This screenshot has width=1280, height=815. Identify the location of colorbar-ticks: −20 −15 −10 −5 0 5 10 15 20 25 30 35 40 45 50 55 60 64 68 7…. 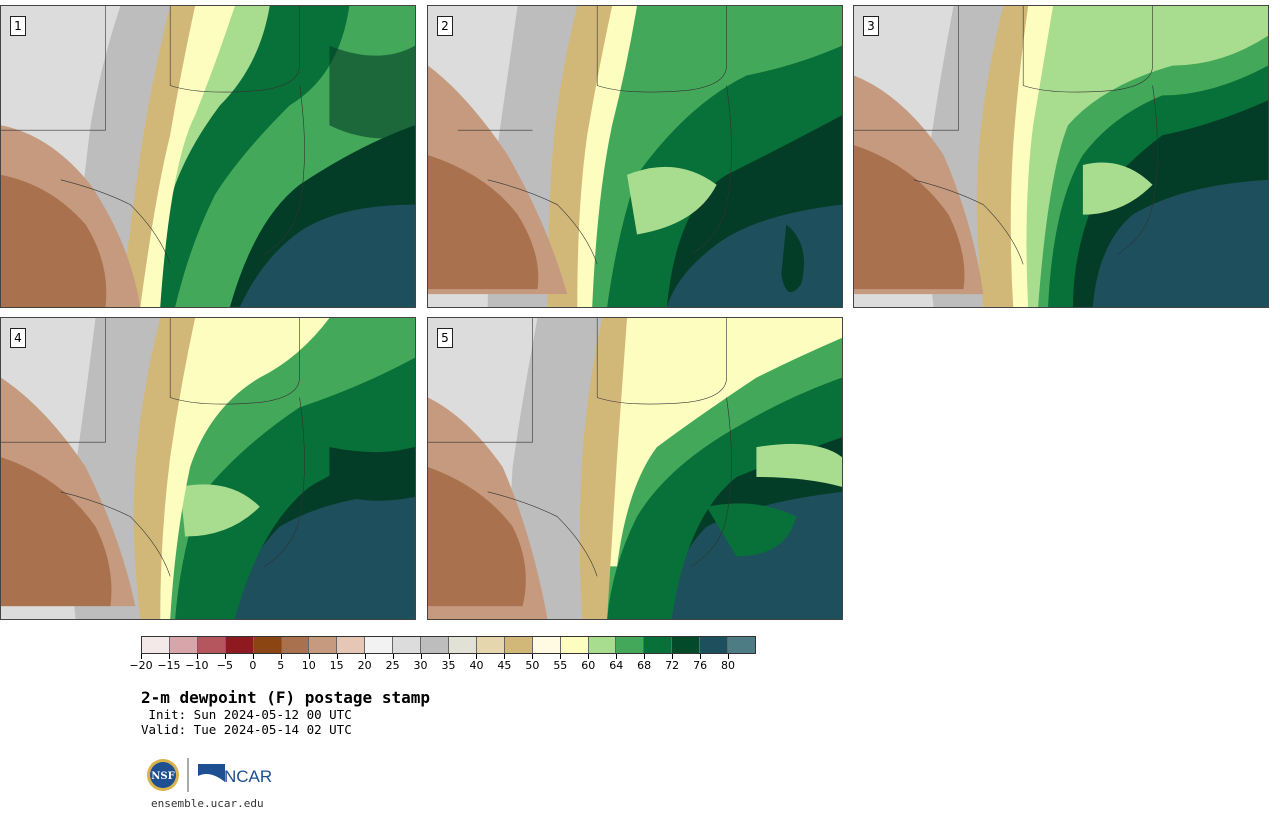
(442, 664).